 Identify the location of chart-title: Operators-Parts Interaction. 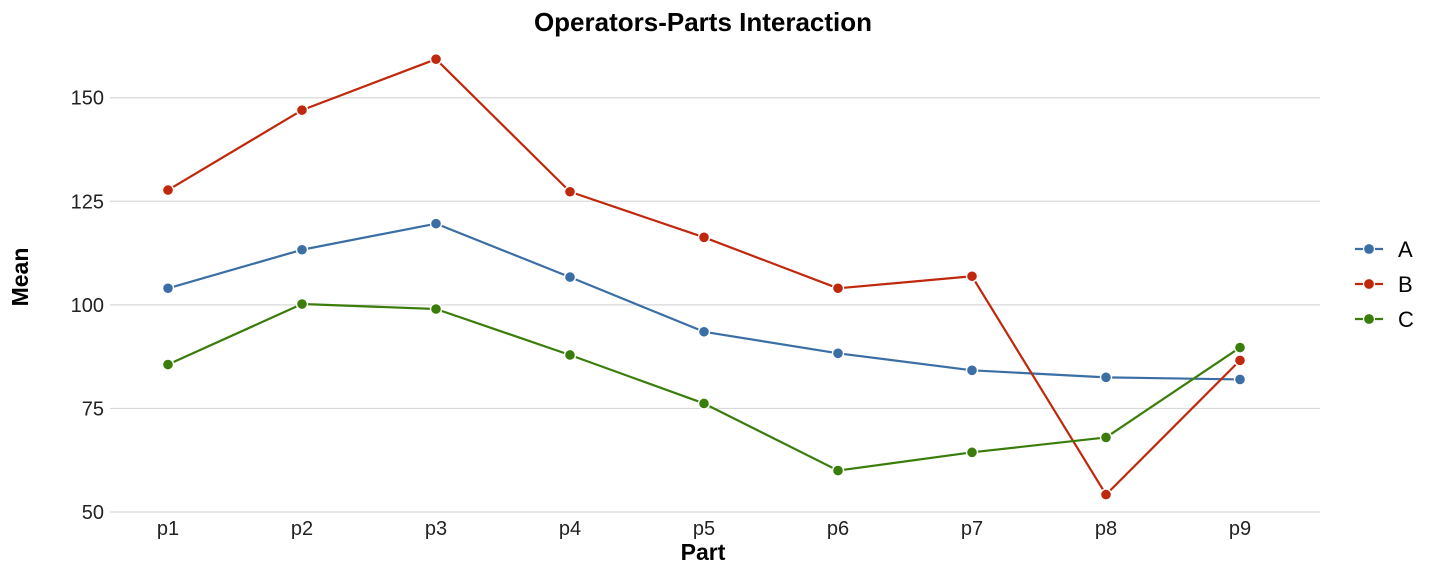
(703, 22).